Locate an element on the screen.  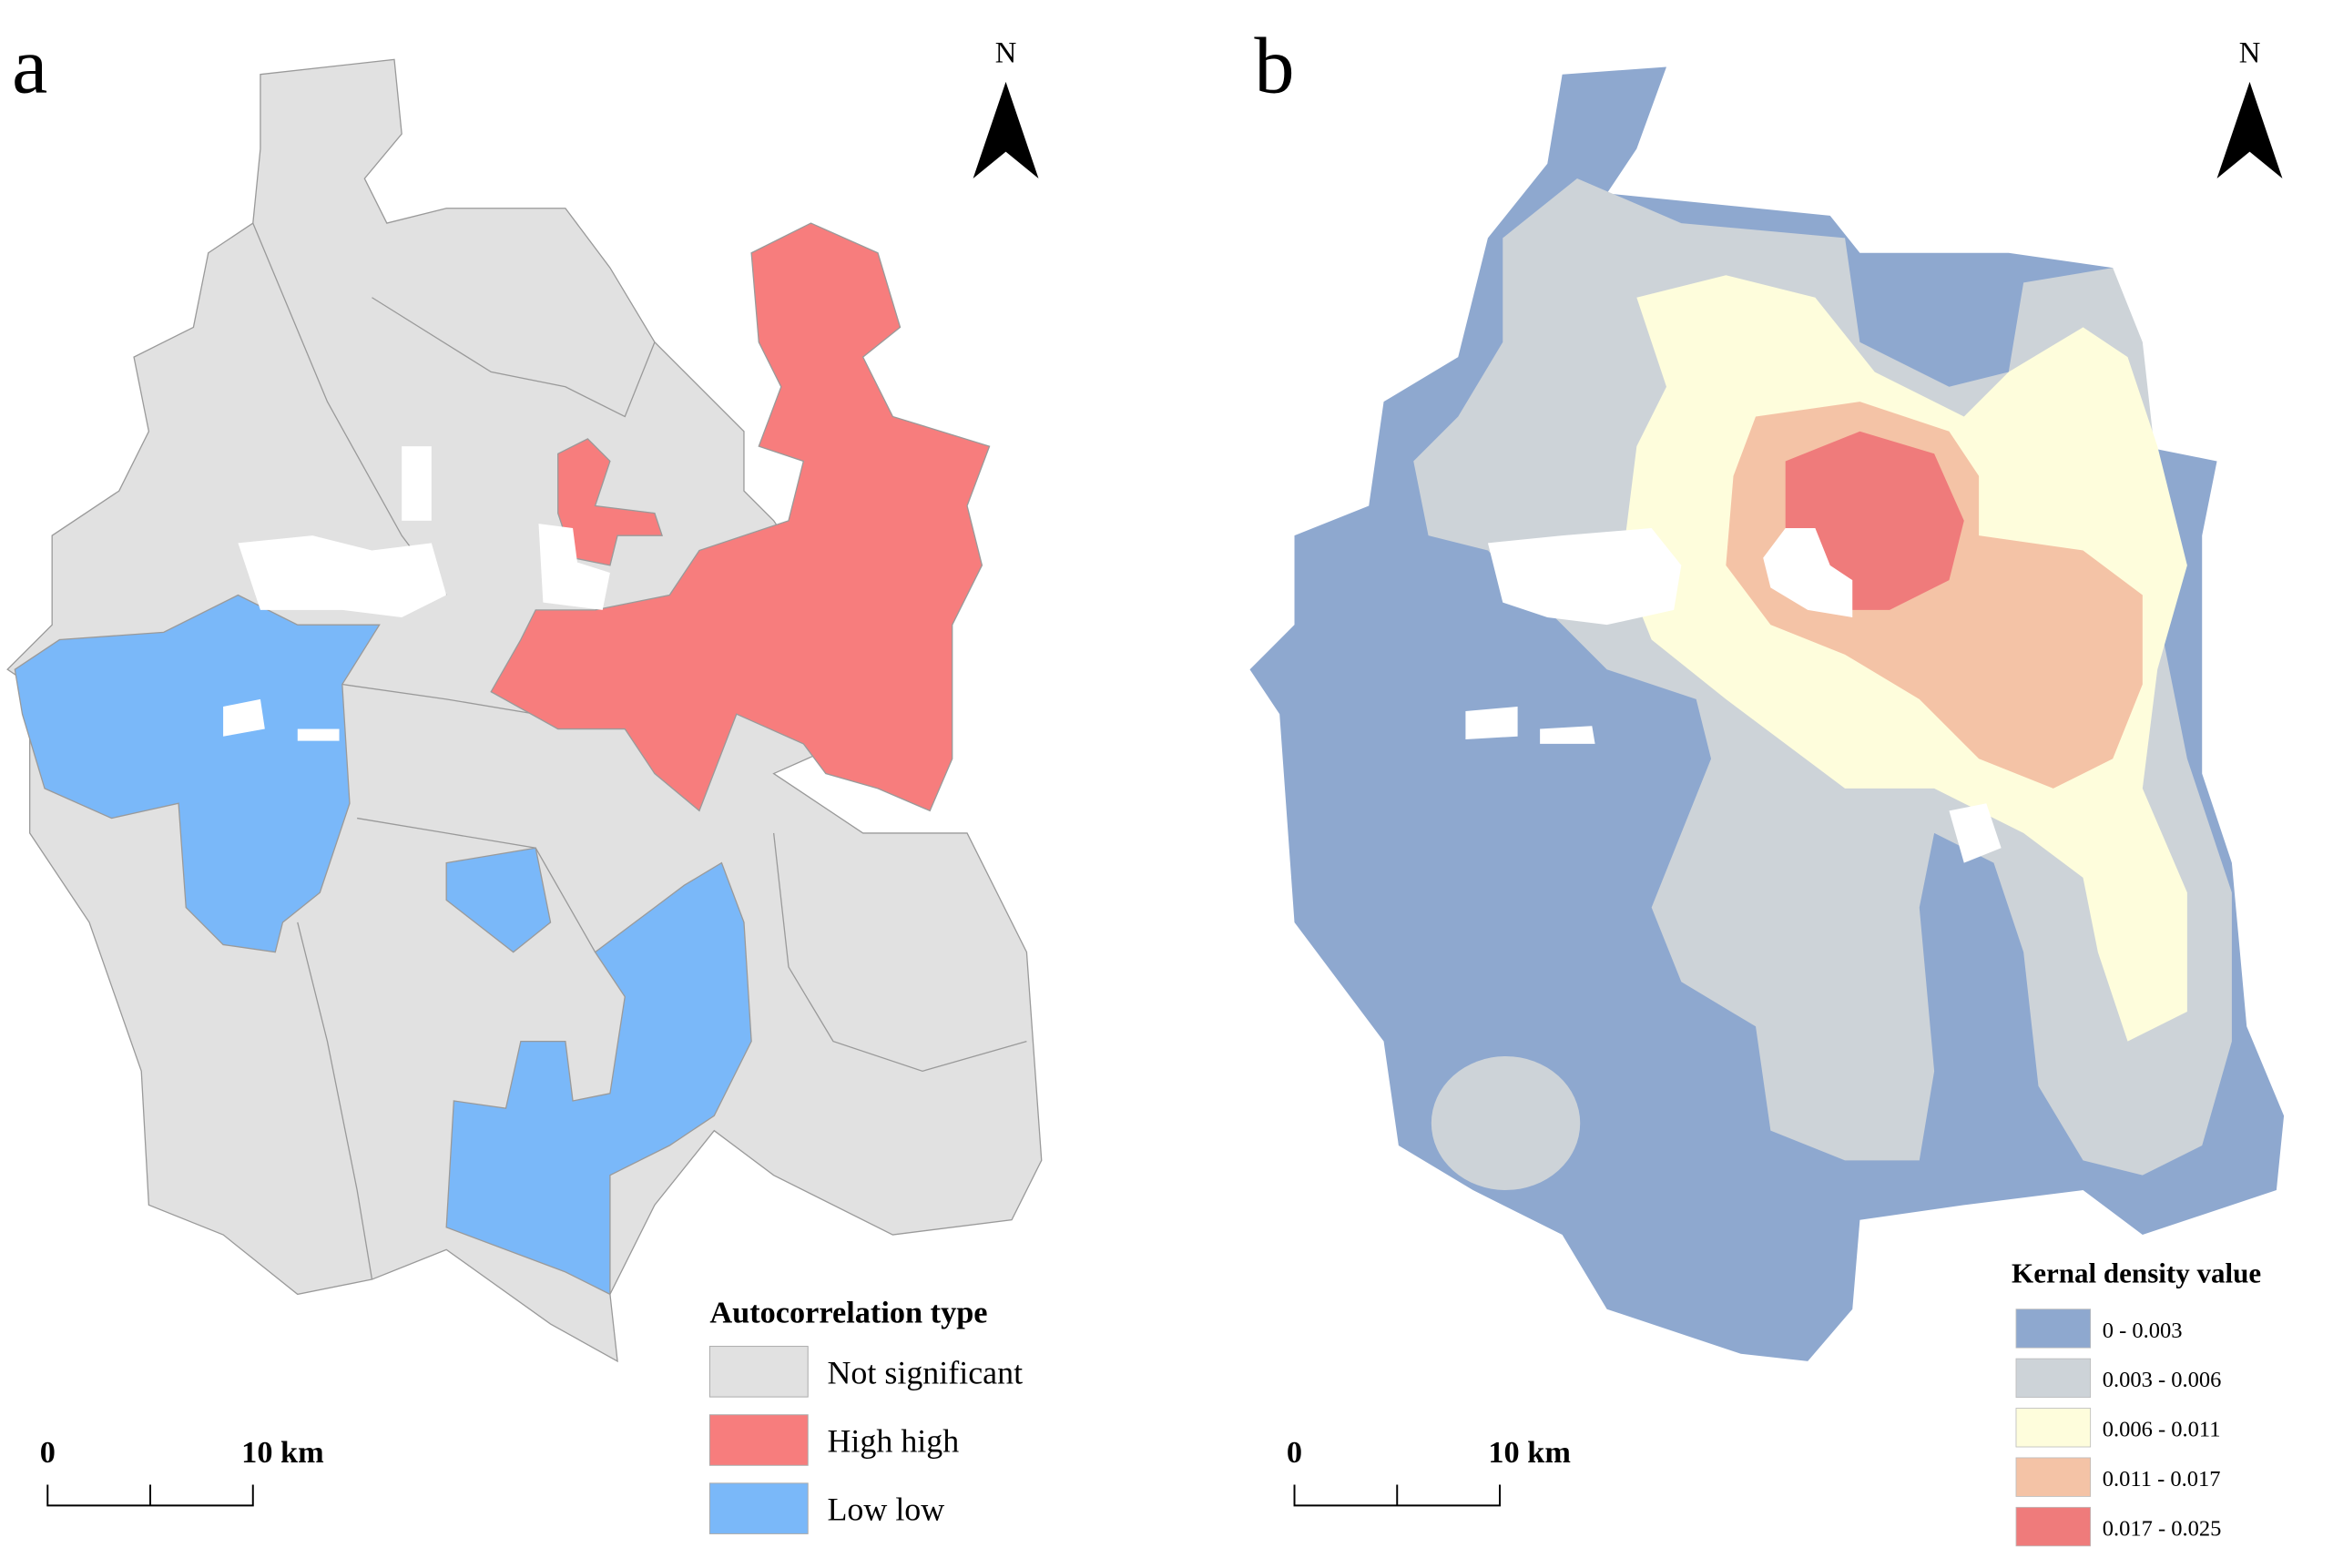
legend-label: 0.017 - 0.025 is located at coordinates (2162, 1528).